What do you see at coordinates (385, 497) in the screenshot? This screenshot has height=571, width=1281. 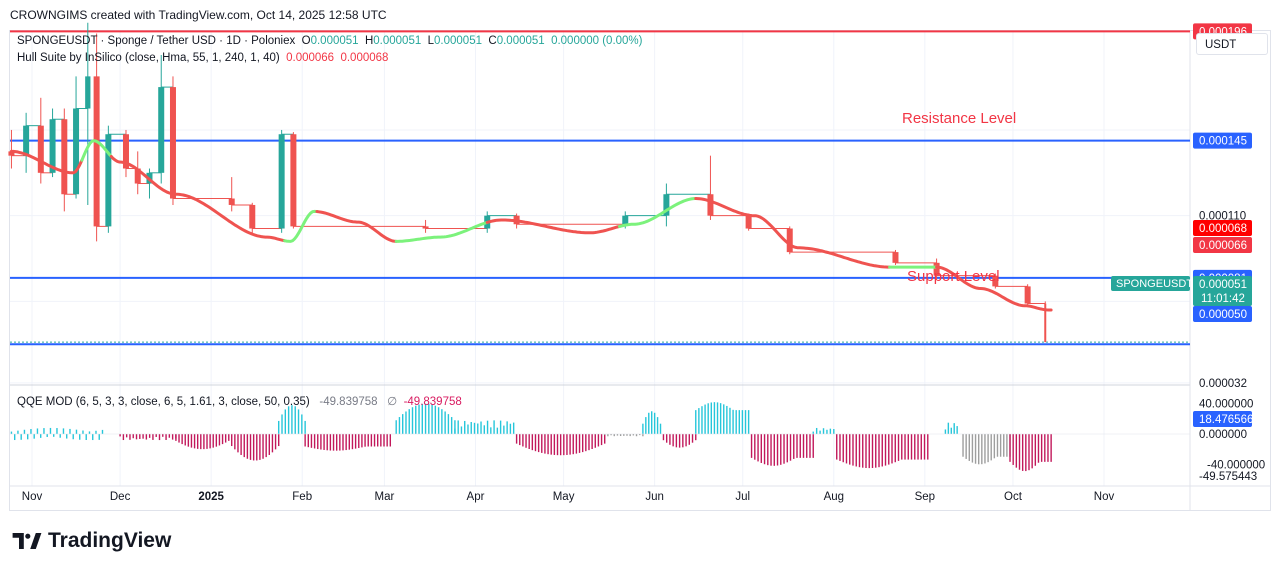 I see `x-tick-label: Mar` at bounding box center [385, 497].